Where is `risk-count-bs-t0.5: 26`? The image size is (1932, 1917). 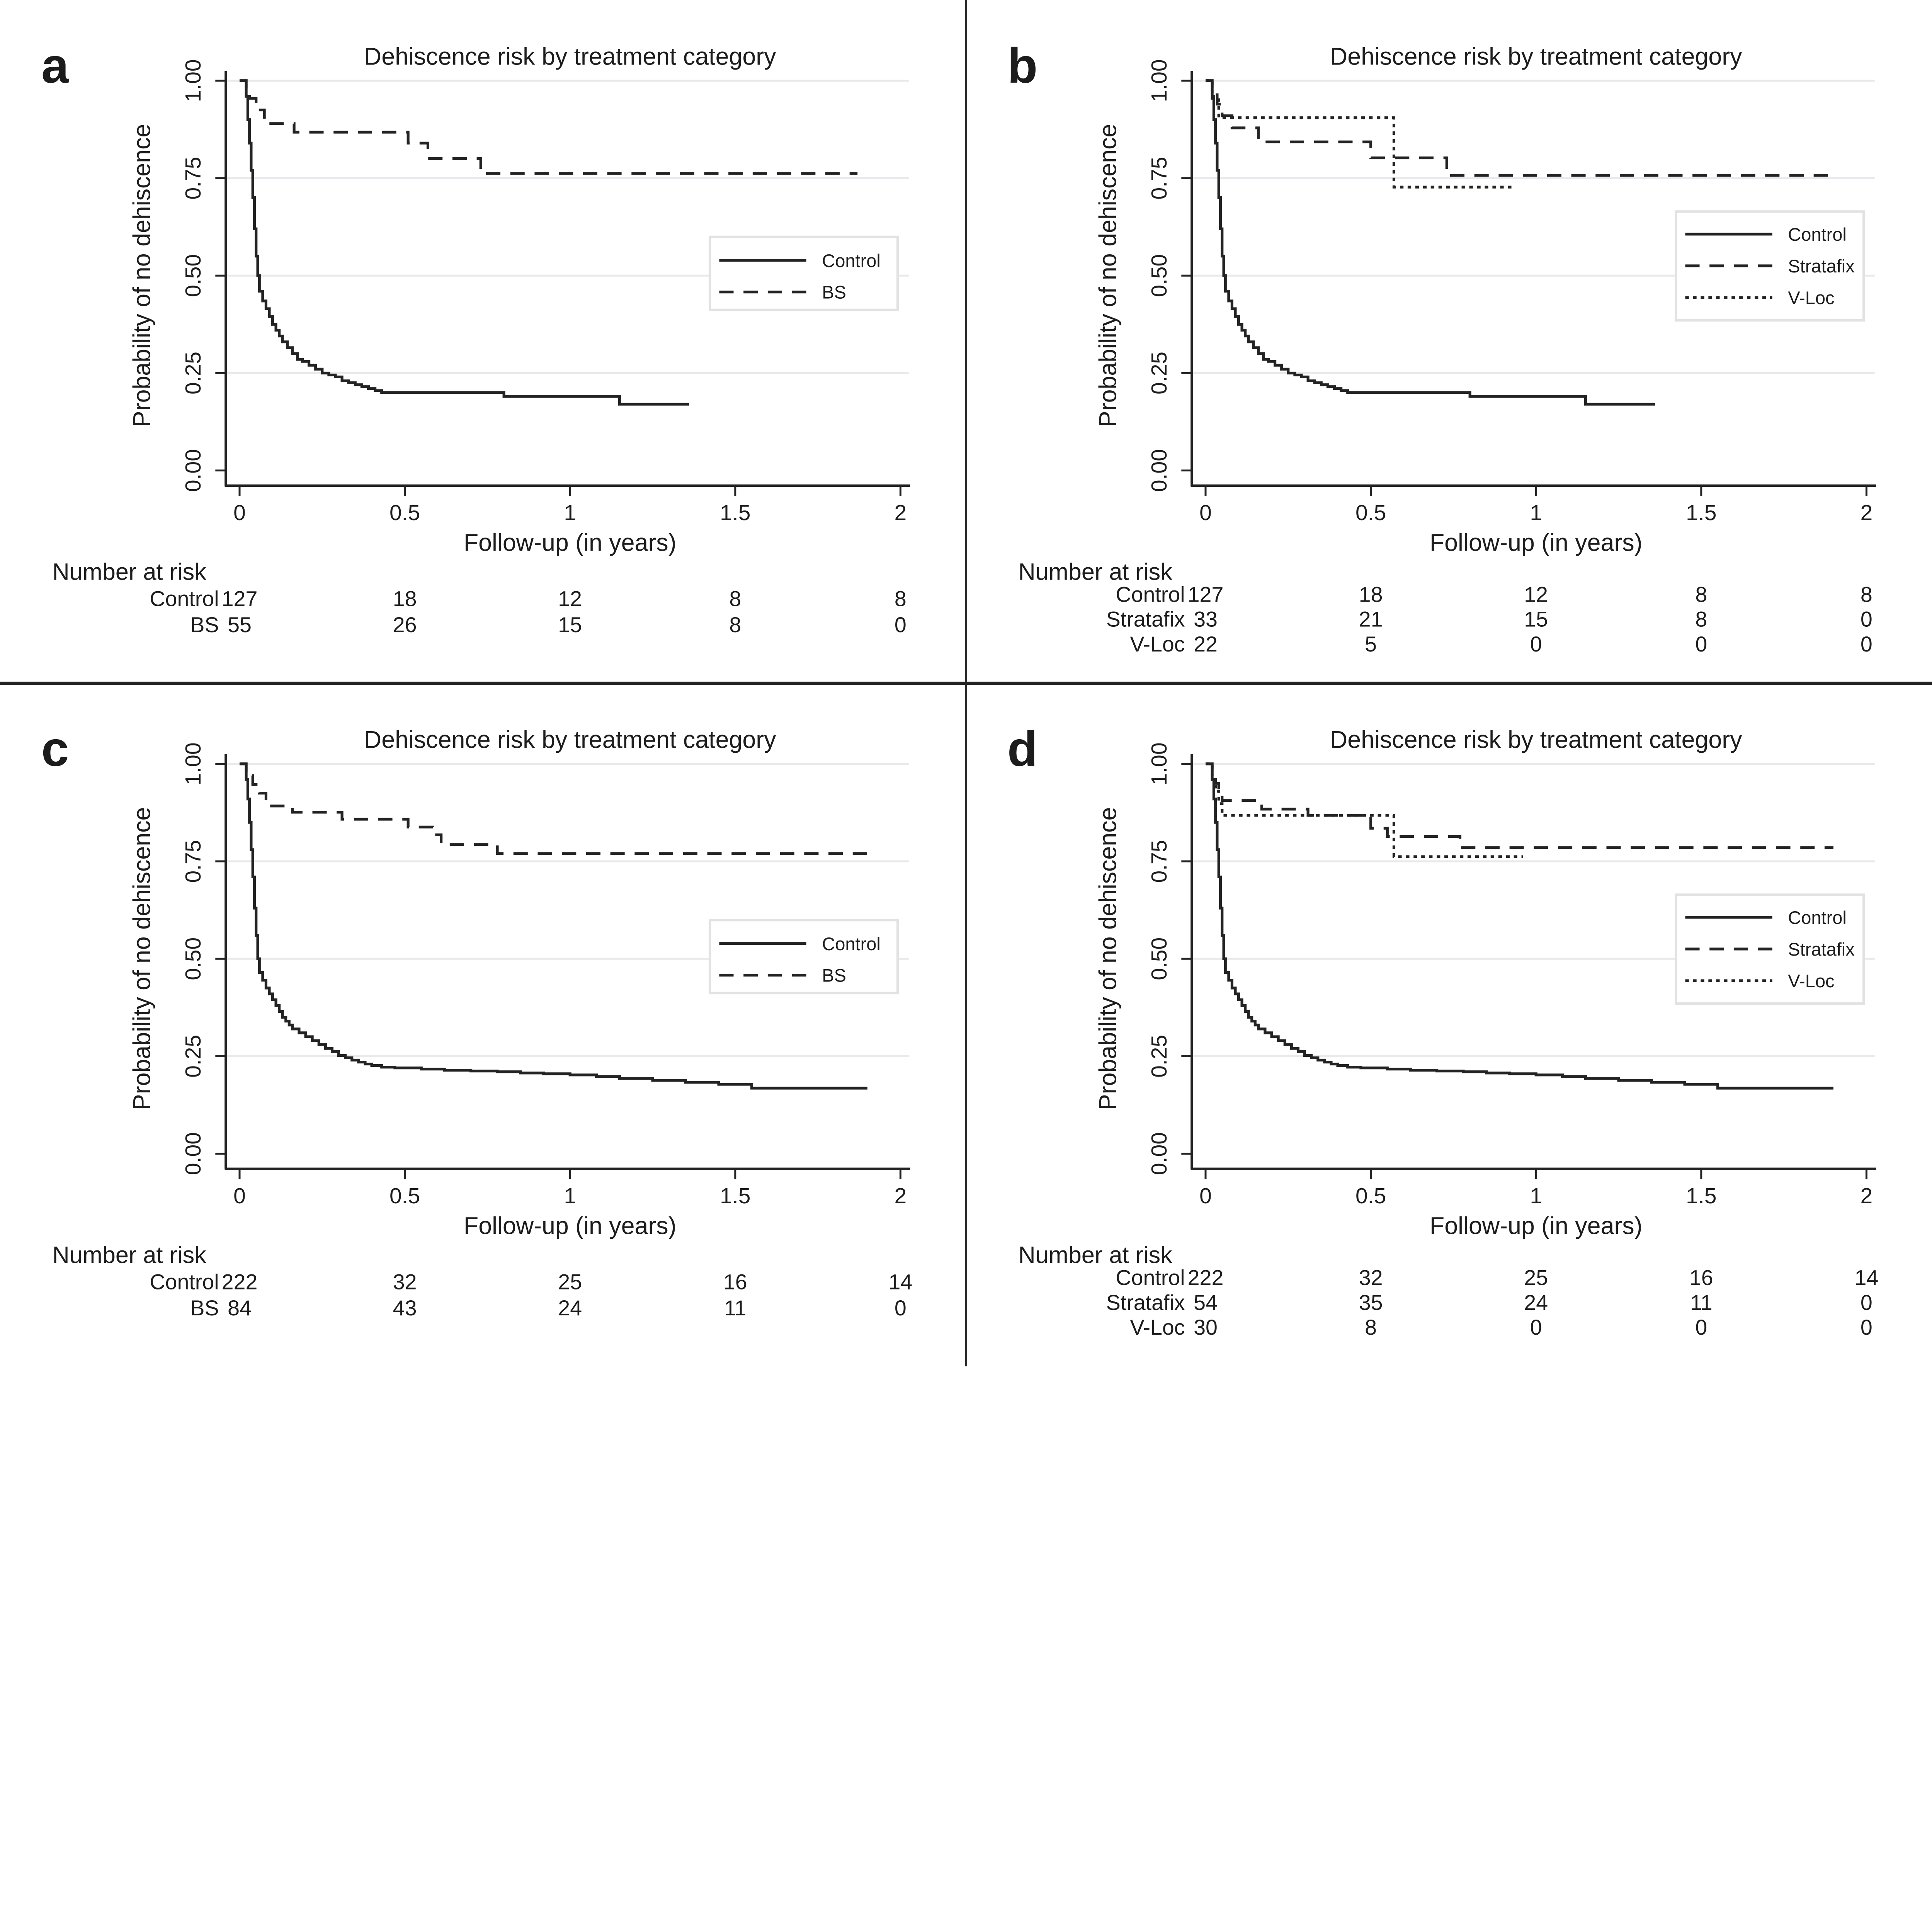
risk-count-bs-t0.5: 26 is located at coordinates (405, 625).